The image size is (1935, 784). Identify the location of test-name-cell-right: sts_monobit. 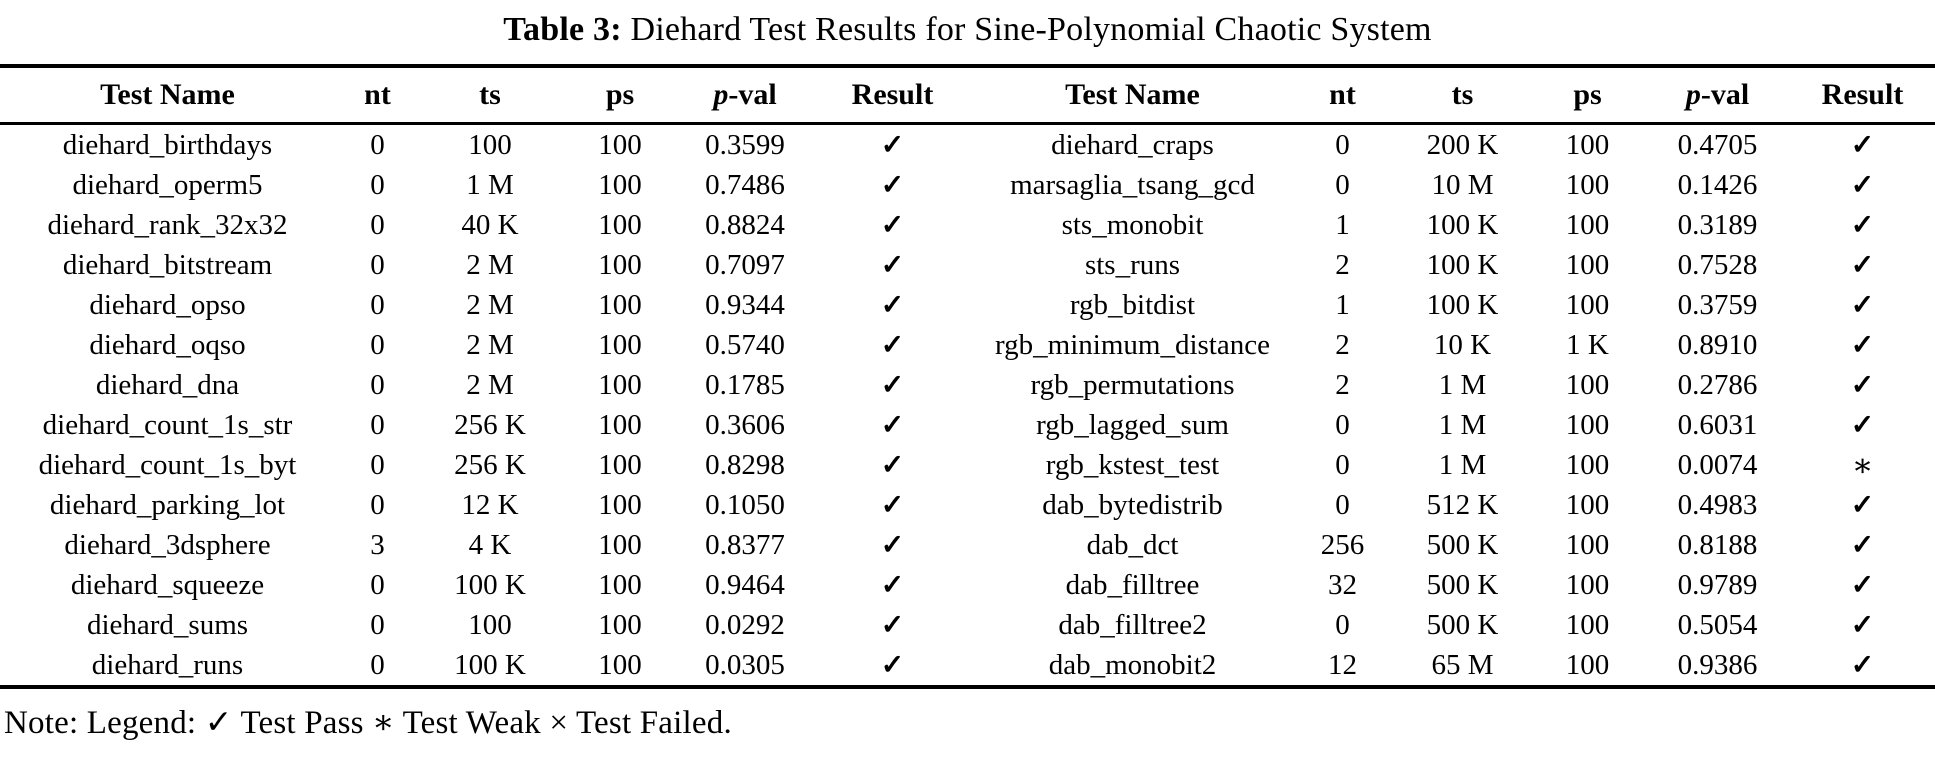
(1132, 224).